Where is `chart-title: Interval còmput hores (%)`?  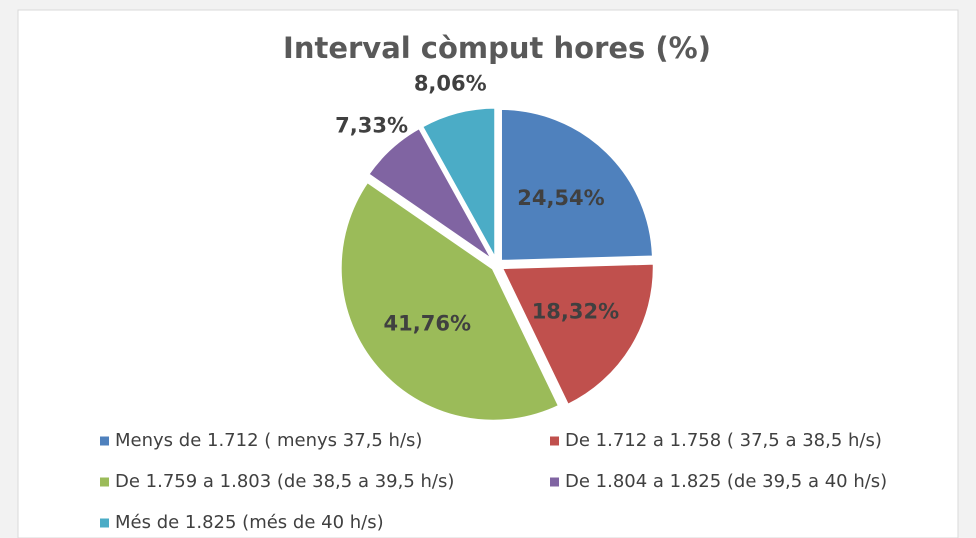 chart-title: Interval còmput hores (%) is located at coordinates (497, 48).